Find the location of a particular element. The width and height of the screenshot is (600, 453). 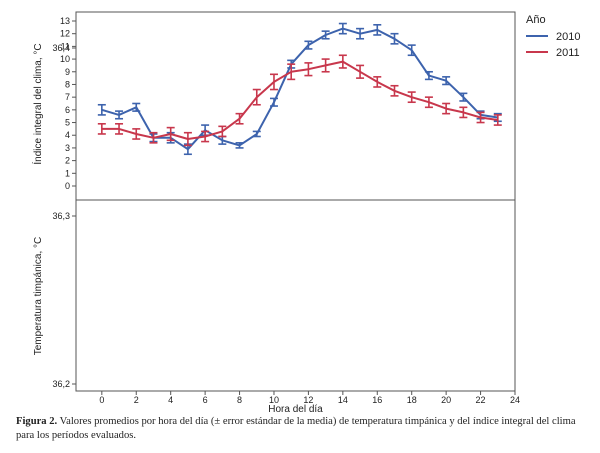

y-tick-label: 13 is located at coordinates (65, 21).